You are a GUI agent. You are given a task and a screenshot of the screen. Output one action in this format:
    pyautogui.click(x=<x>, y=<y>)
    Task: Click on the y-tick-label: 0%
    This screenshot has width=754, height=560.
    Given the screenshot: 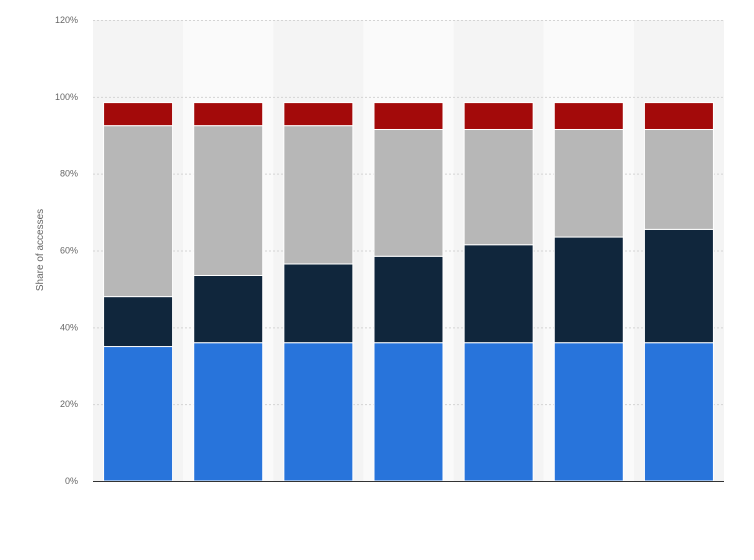 What is the action you would take?
    pyautogui.click(x=71, y=481)
    